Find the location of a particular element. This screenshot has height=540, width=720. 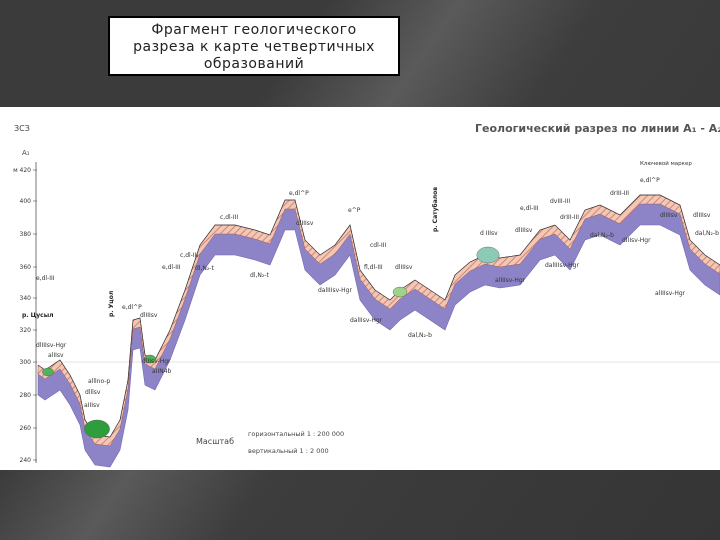

elevation-label: 360 is located at coordinates (26, 267).